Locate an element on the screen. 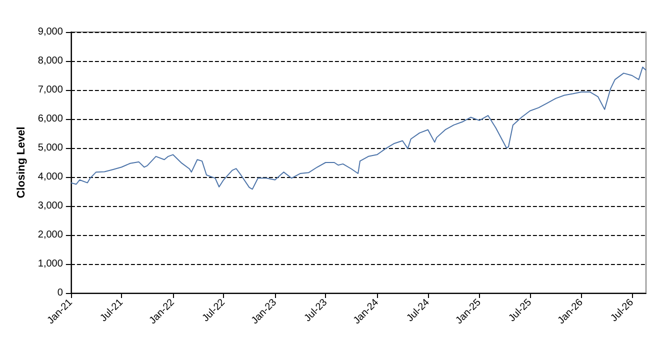  y-tick-label: 1,000 is located at coordinates (51, 264).